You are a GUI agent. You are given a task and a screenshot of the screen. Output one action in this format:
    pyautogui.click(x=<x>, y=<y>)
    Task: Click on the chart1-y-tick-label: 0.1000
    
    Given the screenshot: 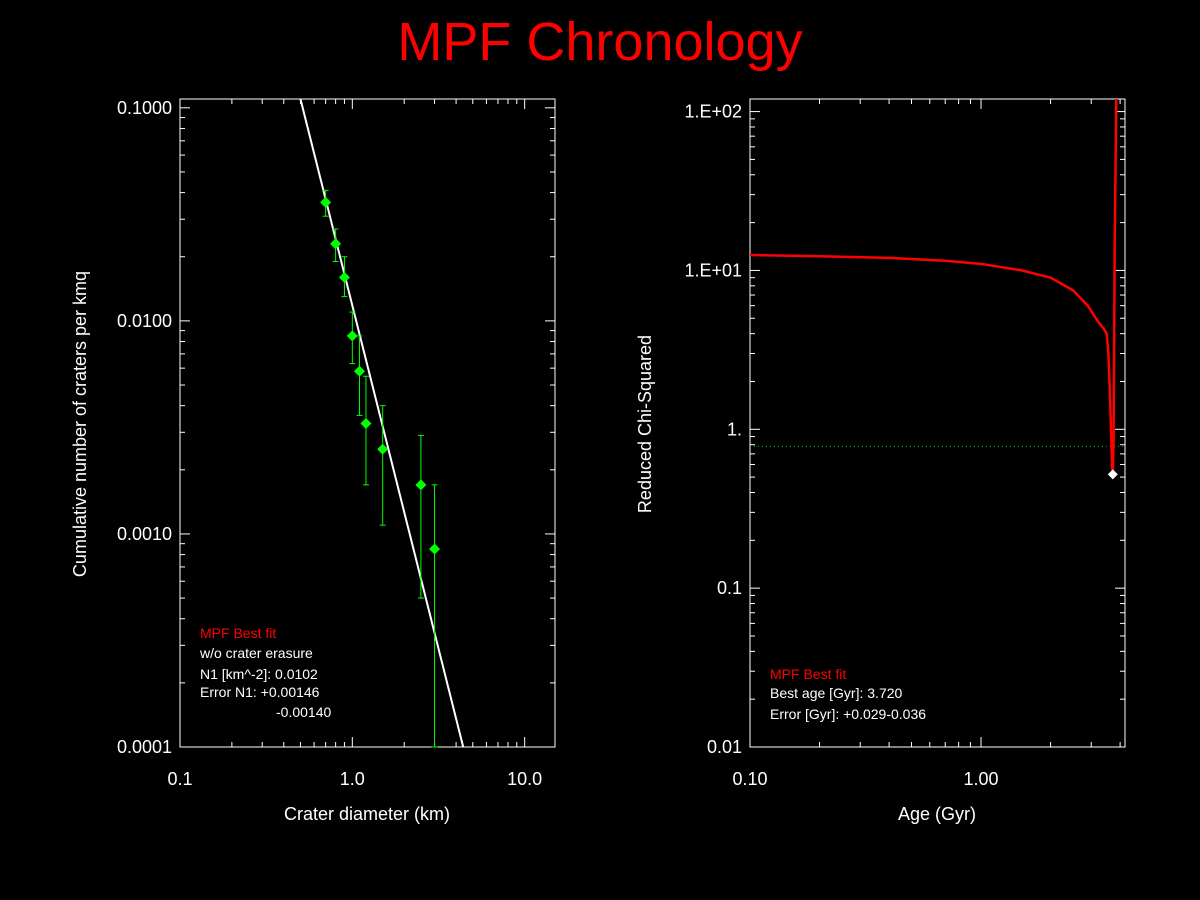 What is the action you would take?
    pyautogui.click(x=144, y=108)
    